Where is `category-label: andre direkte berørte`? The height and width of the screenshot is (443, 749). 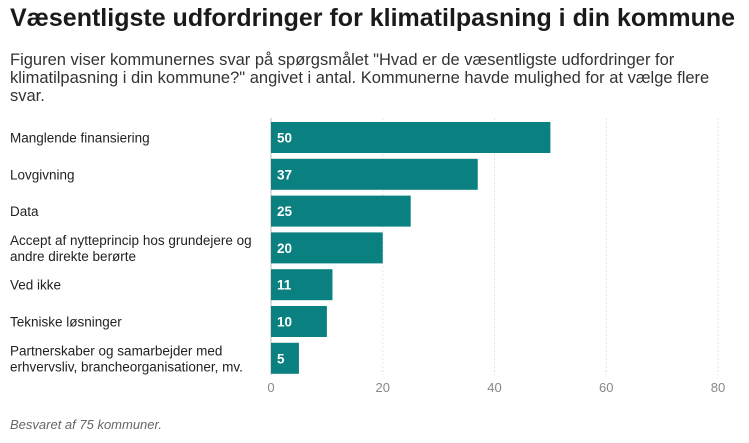 category-label: andre direkte berørte is located at coordinates (73, 256).